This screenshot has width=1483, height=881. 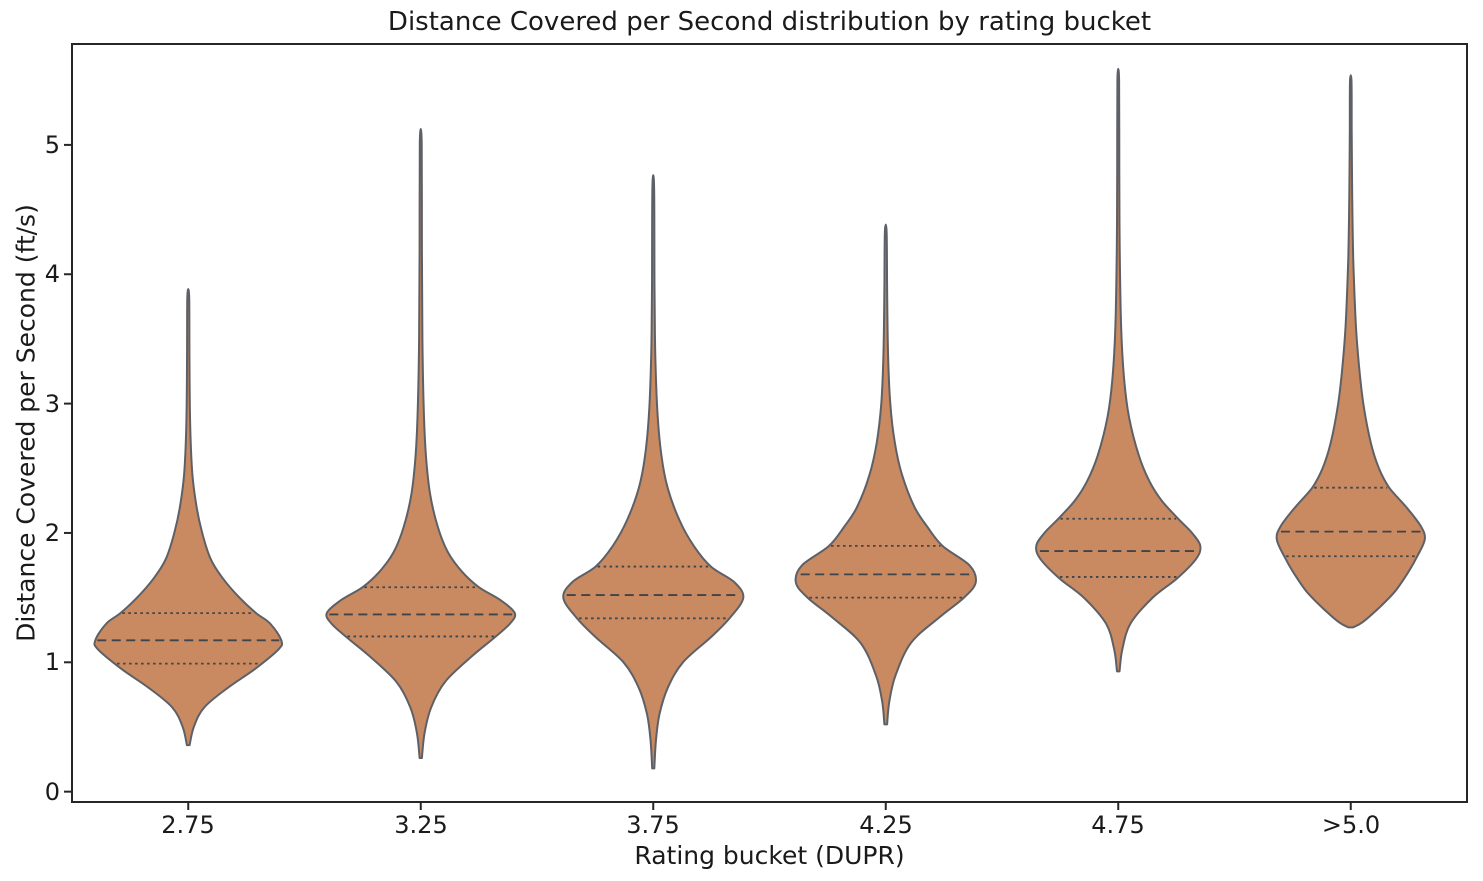 What do you see at coordinates (1350, 351) in the screenshot?
I see `violin->5.0` at bounding box center [1350, 351].